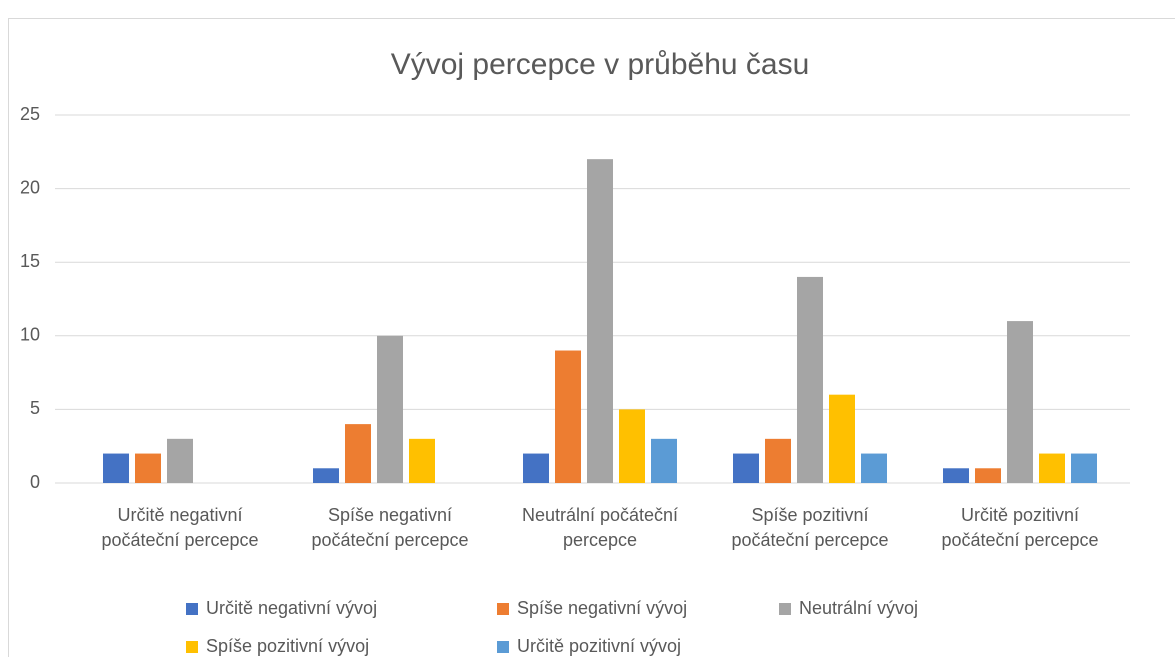 The height and width of the screenshot is (657, 1175). I want to click on y-tick-label: 10, so click(30, 335).